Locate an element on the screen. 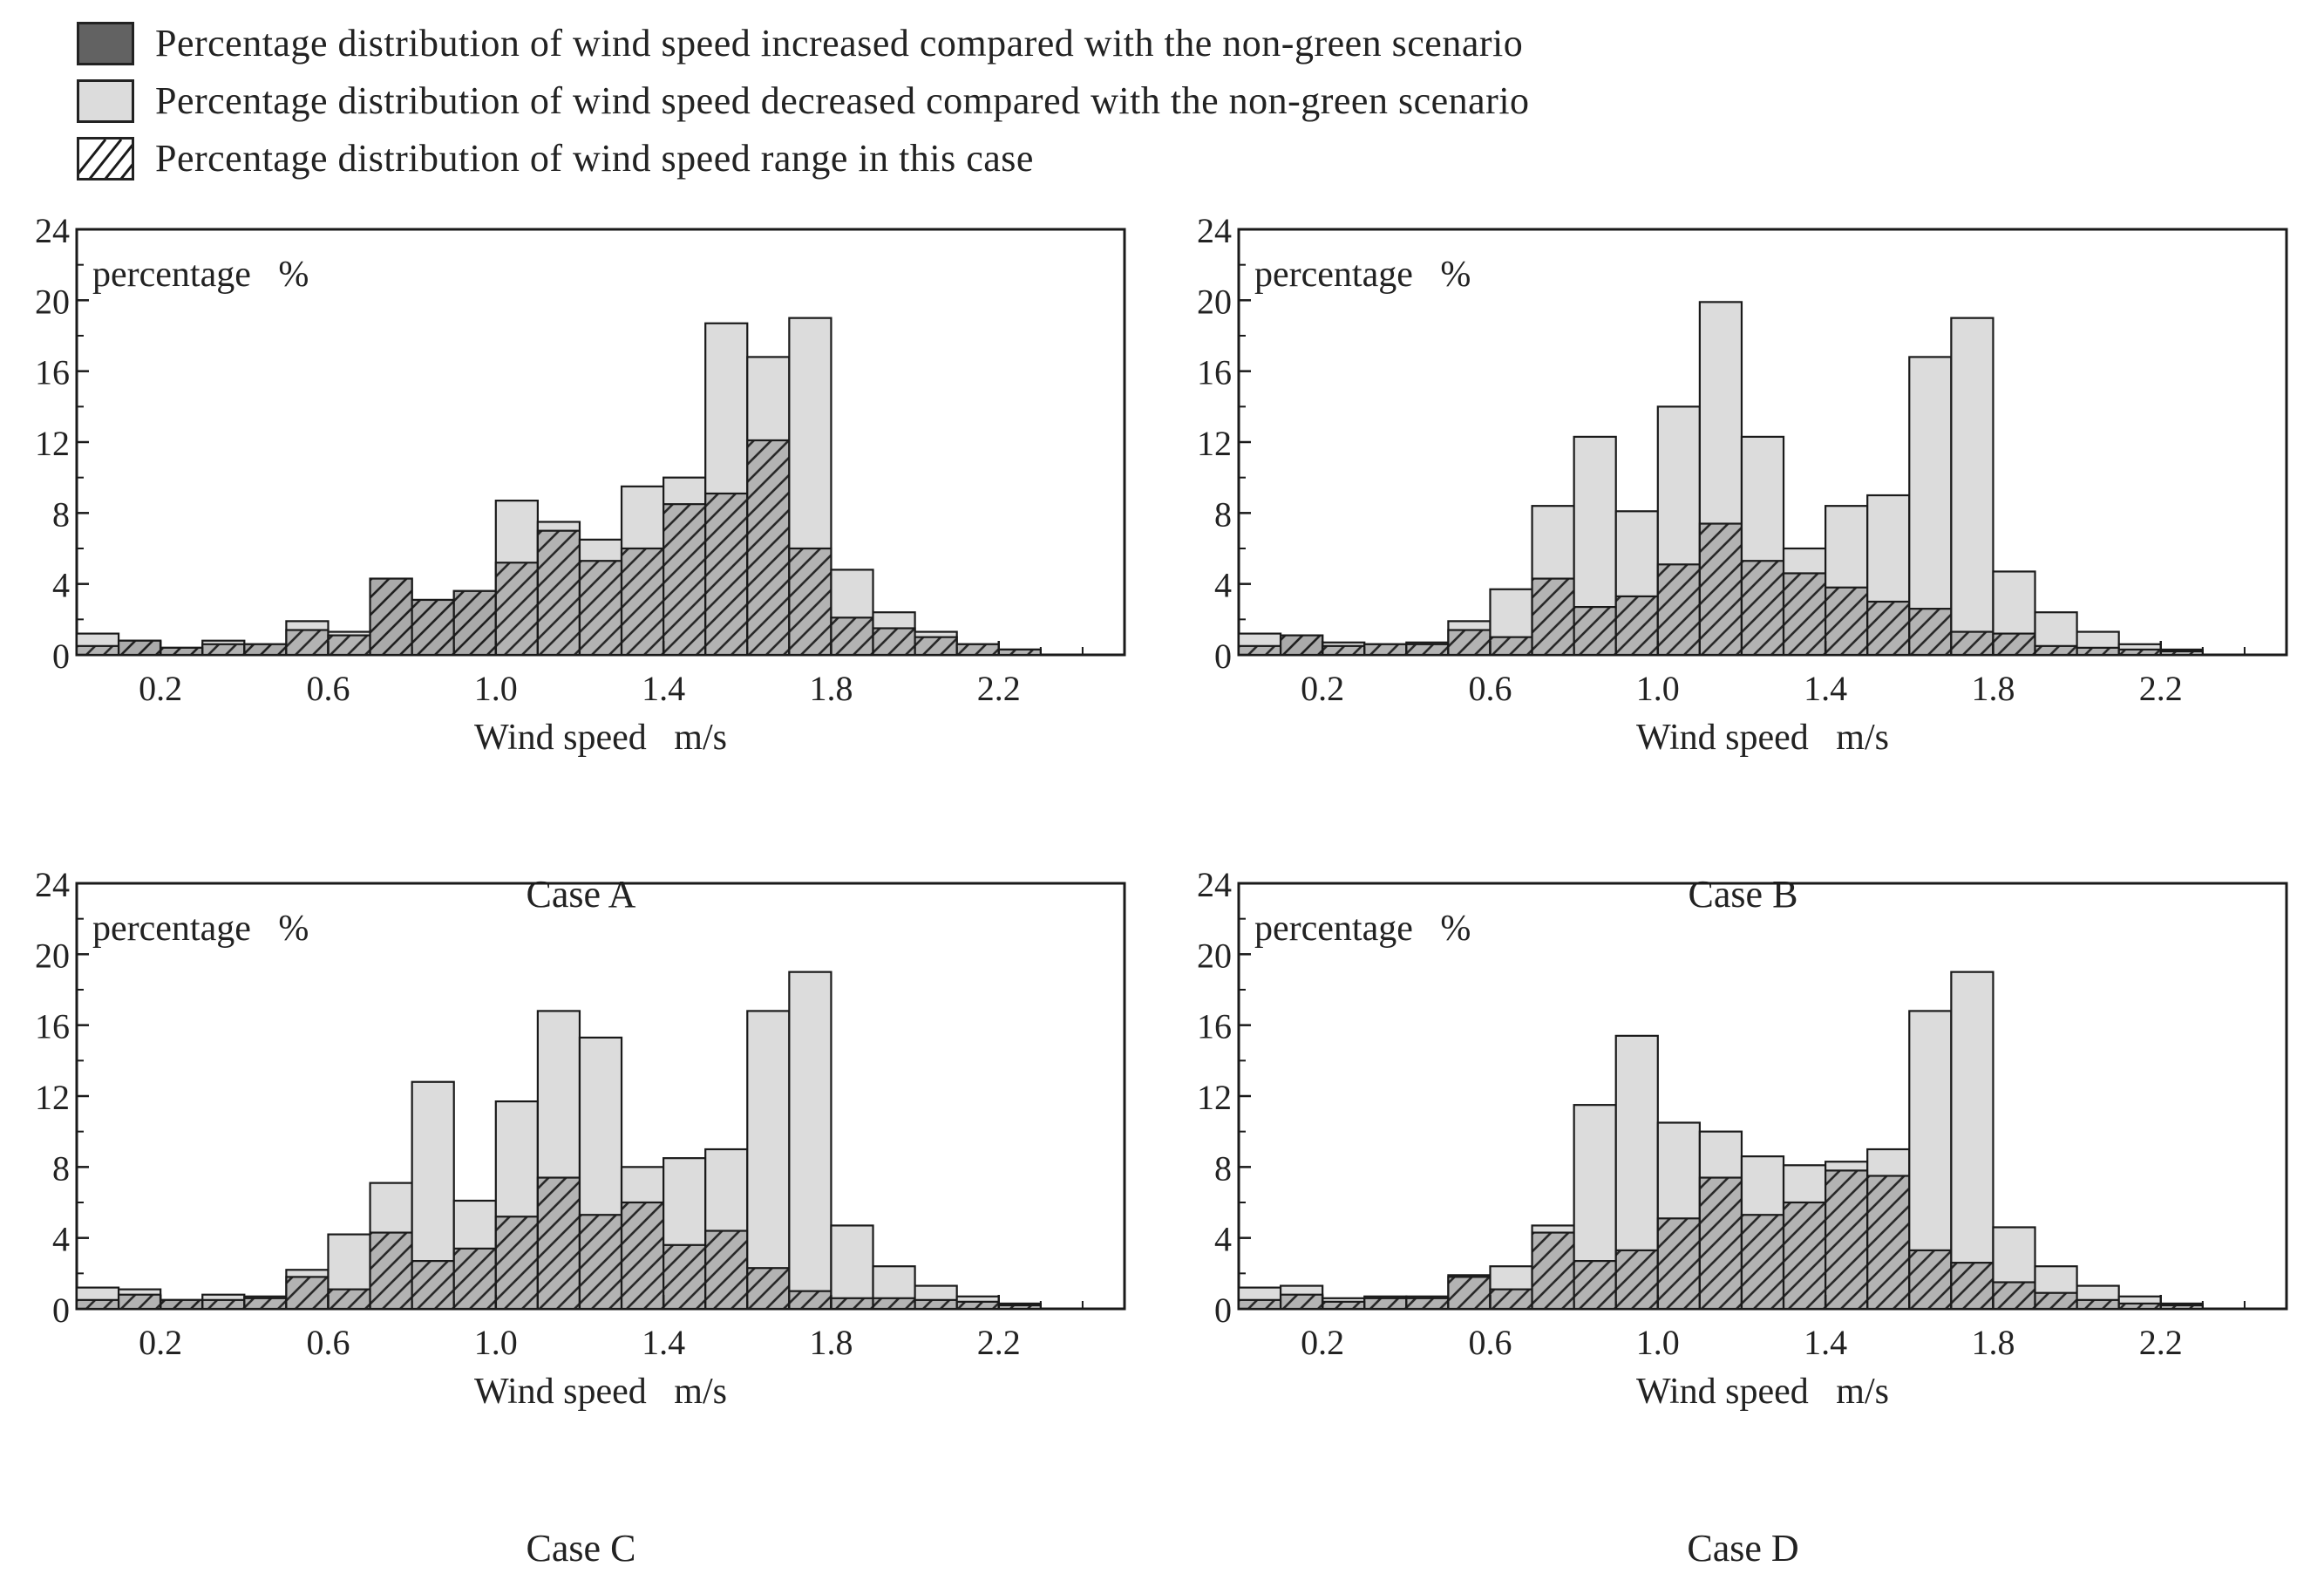  y-tick-label: 0 is located at coordinates (1223, 1310).